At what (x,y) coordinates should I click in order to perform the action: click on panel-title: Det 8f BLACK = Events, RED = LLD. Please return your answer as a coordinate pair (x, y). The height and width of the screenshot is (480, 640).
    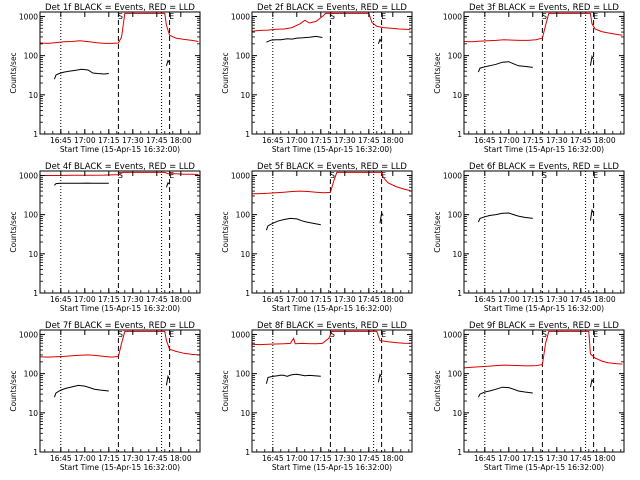
    Looking at the image, I should click on (332, 326).